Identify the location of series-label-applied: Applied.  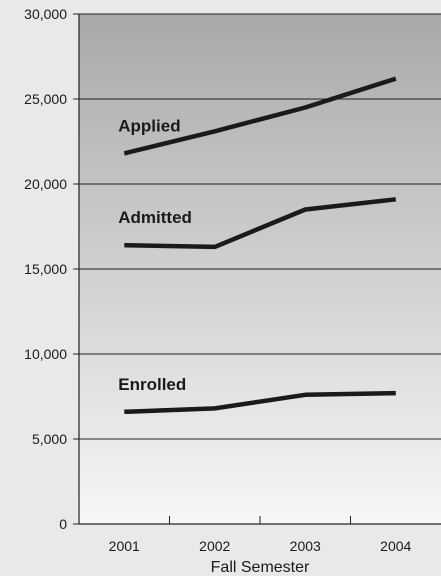
(149, 125).